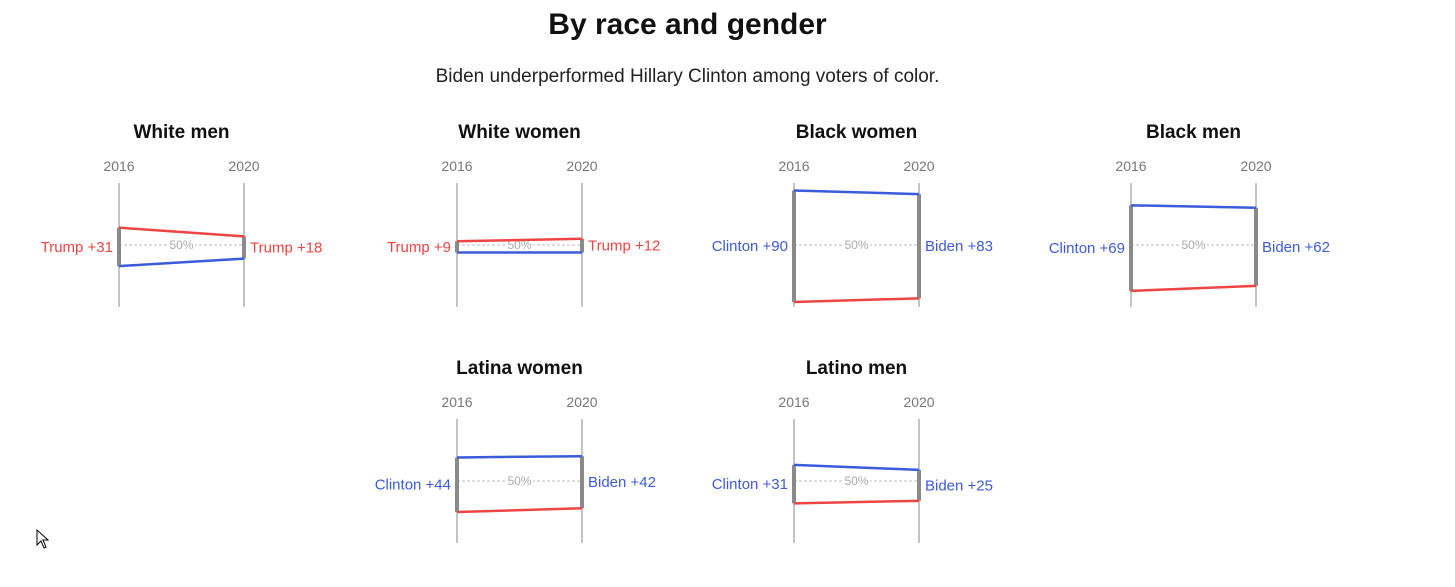  Describe the element at coordinates (856, 132) in the screenshot. I see `panel-title-black-women: Black women` at that location.